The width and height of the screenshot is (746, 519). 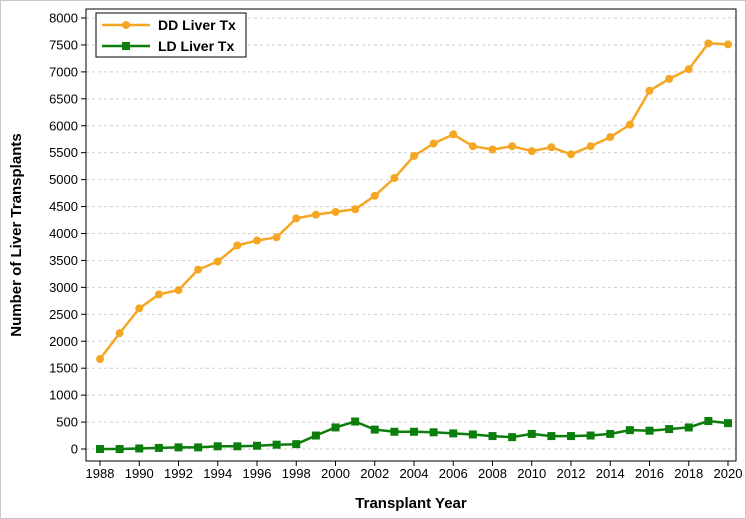 I want to click on y-tick-label: 1000, so click(x=63, y=395).